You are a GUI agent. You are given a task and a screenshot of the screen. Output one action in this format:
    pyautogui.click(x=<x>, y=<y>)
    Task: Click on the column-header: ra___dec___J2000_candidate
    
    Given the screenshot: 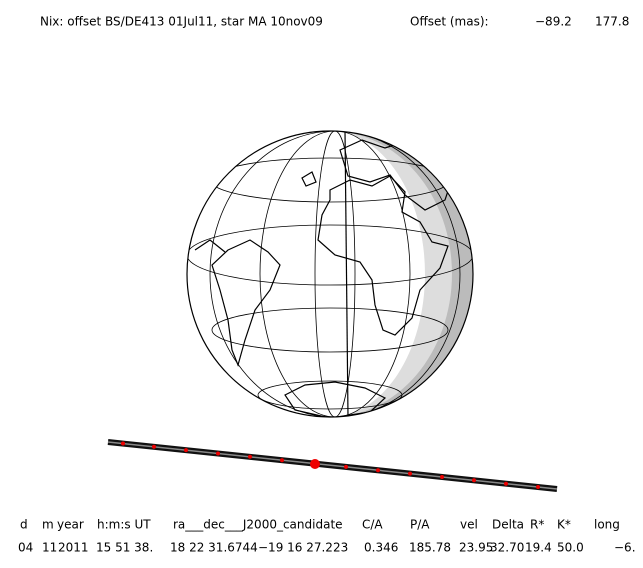 What is the action you would take?
    pyautogui.click(x=258, y=525)
    